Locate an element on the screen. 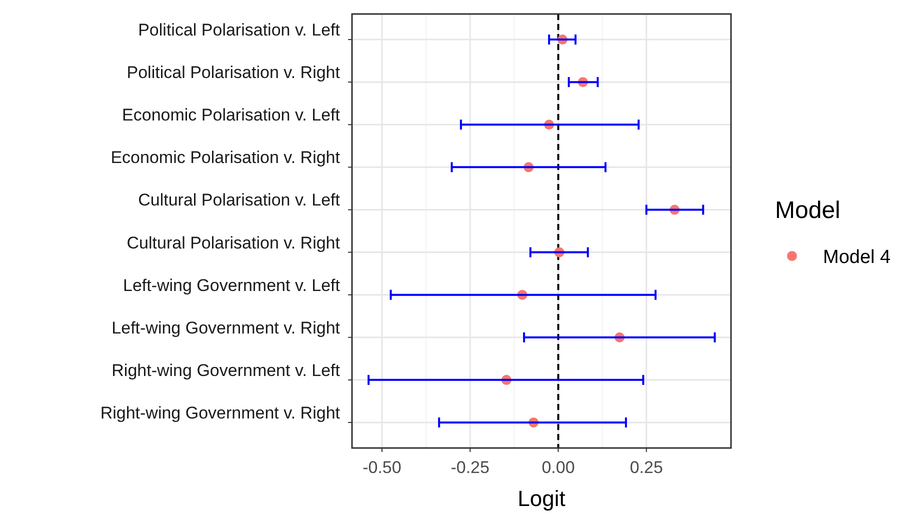 This screenshot has height=517, width=923. y-tick-label: Cultural Polarisation v. Left is located at coordinates (239, 200).